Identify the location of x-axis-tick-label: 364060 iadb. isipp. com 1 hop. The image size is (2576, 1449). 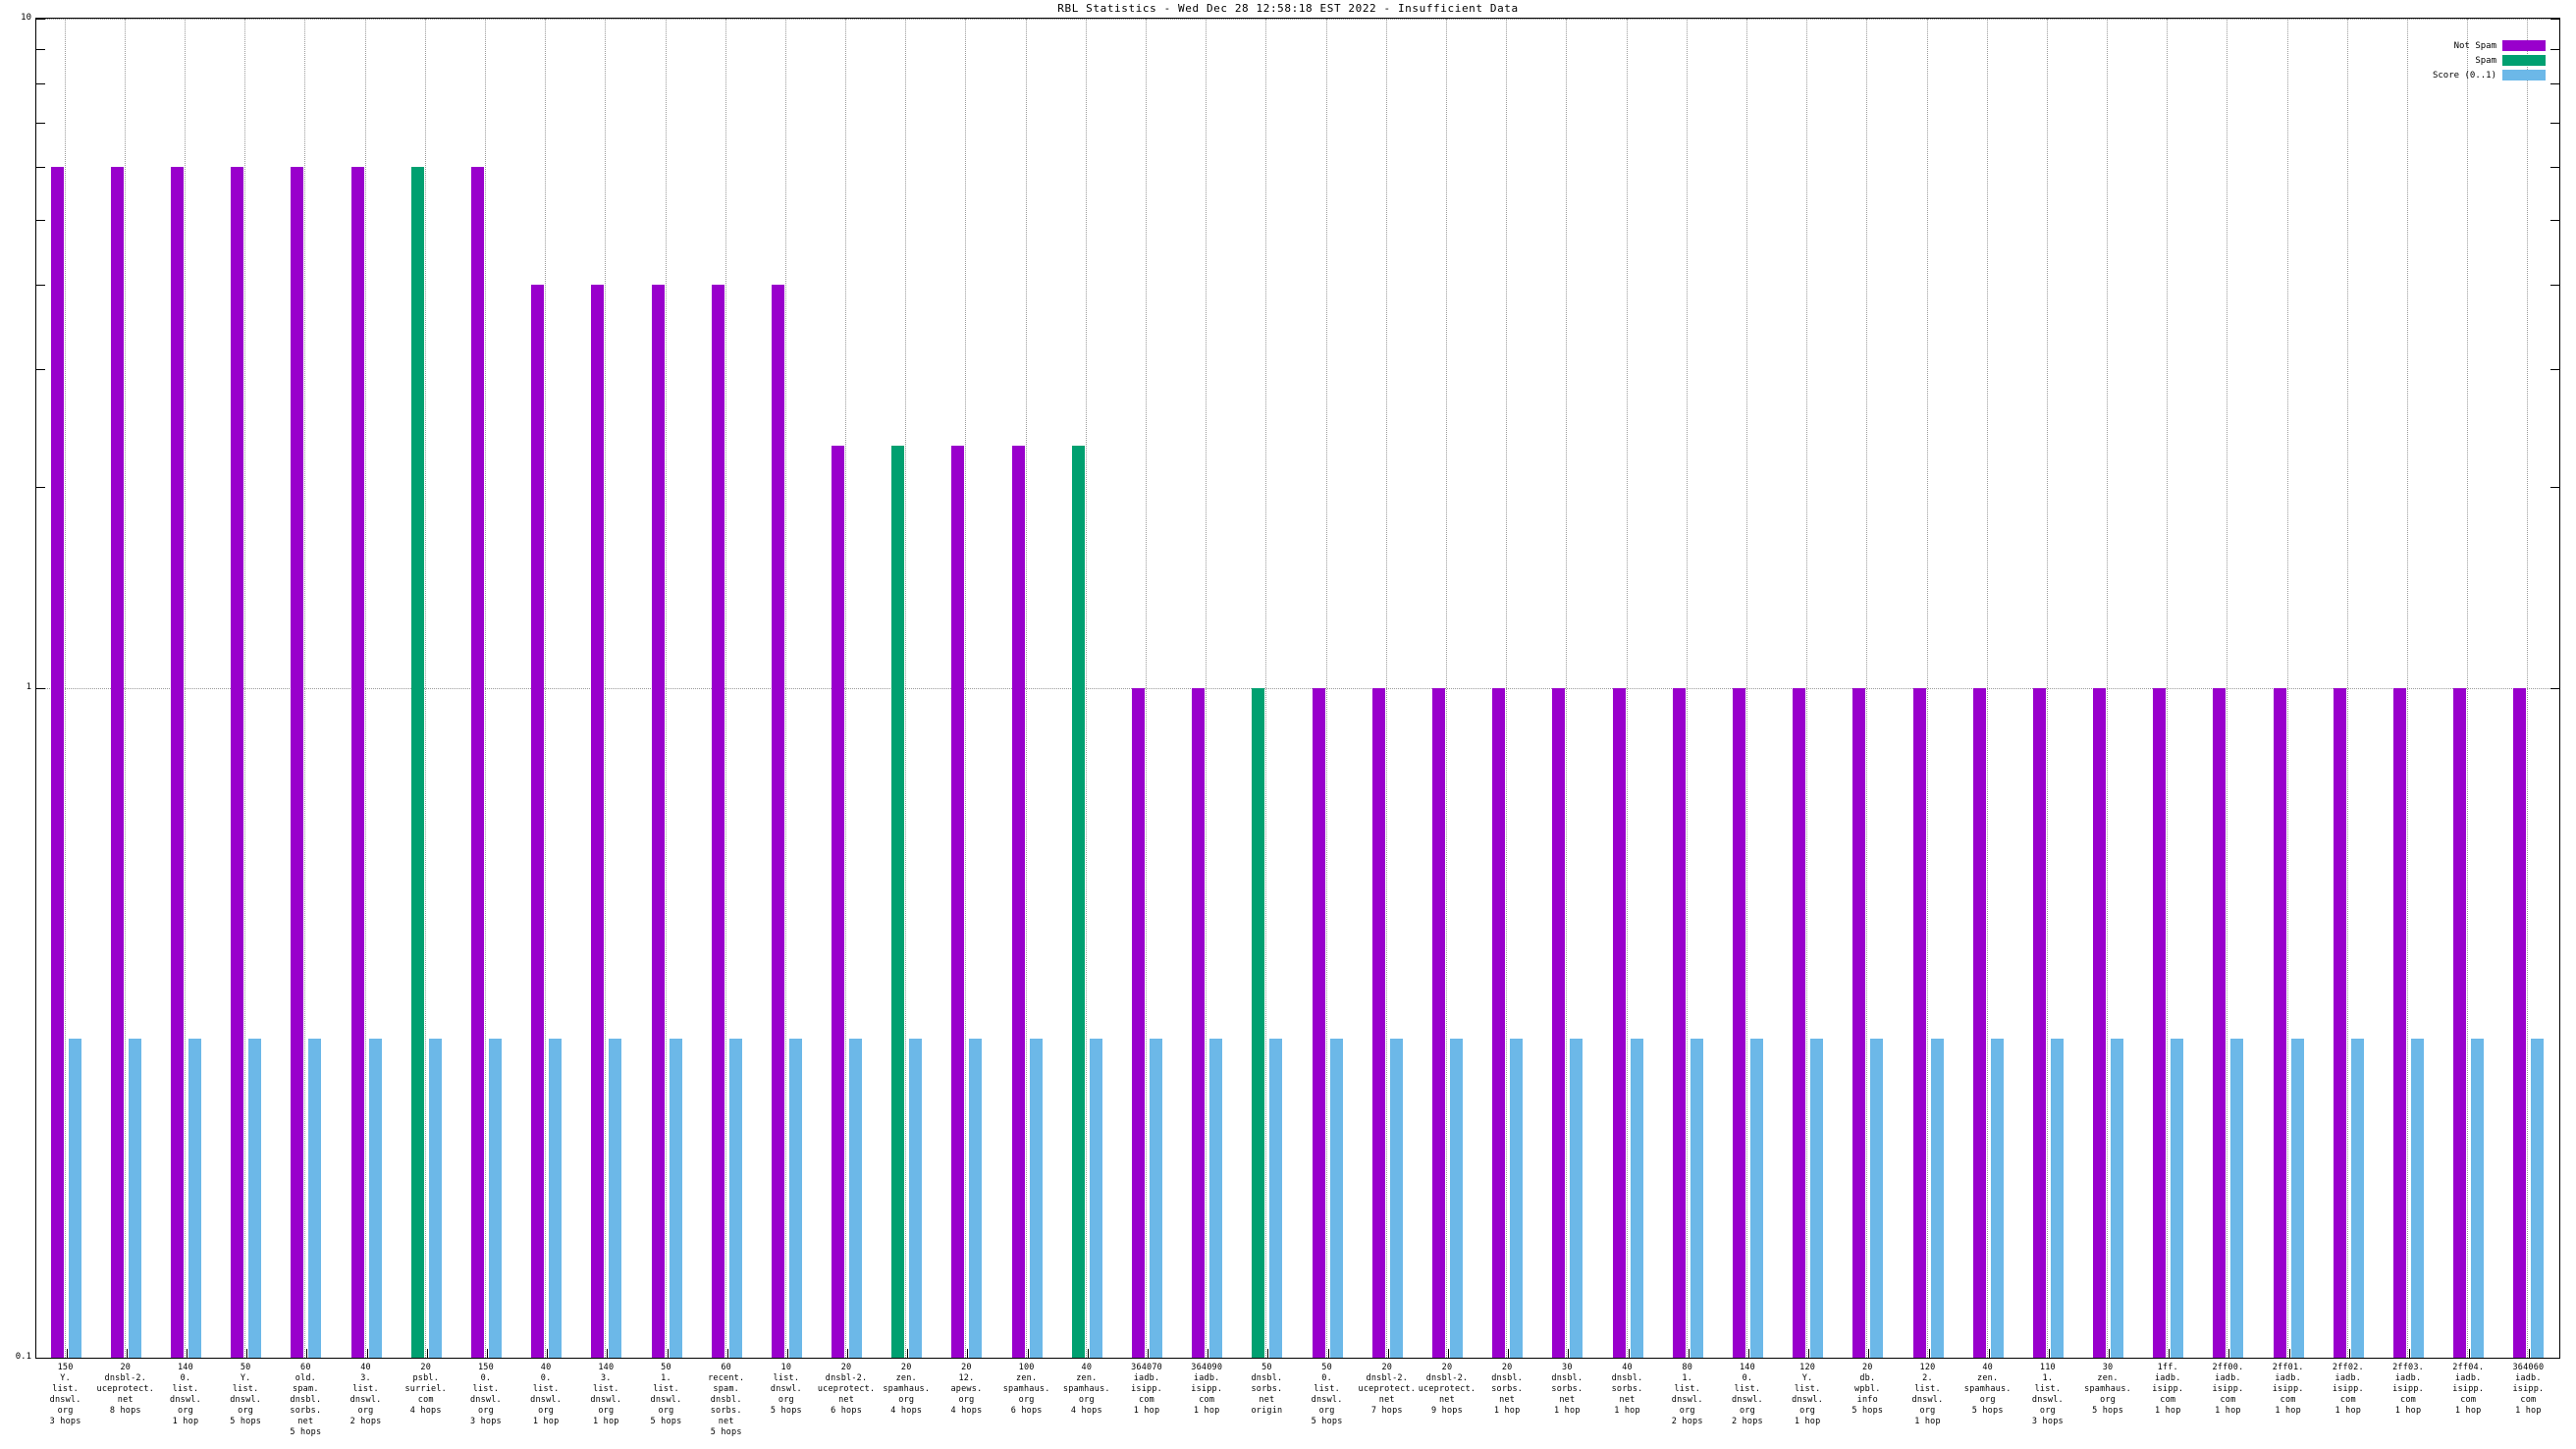
(2528, 1389).